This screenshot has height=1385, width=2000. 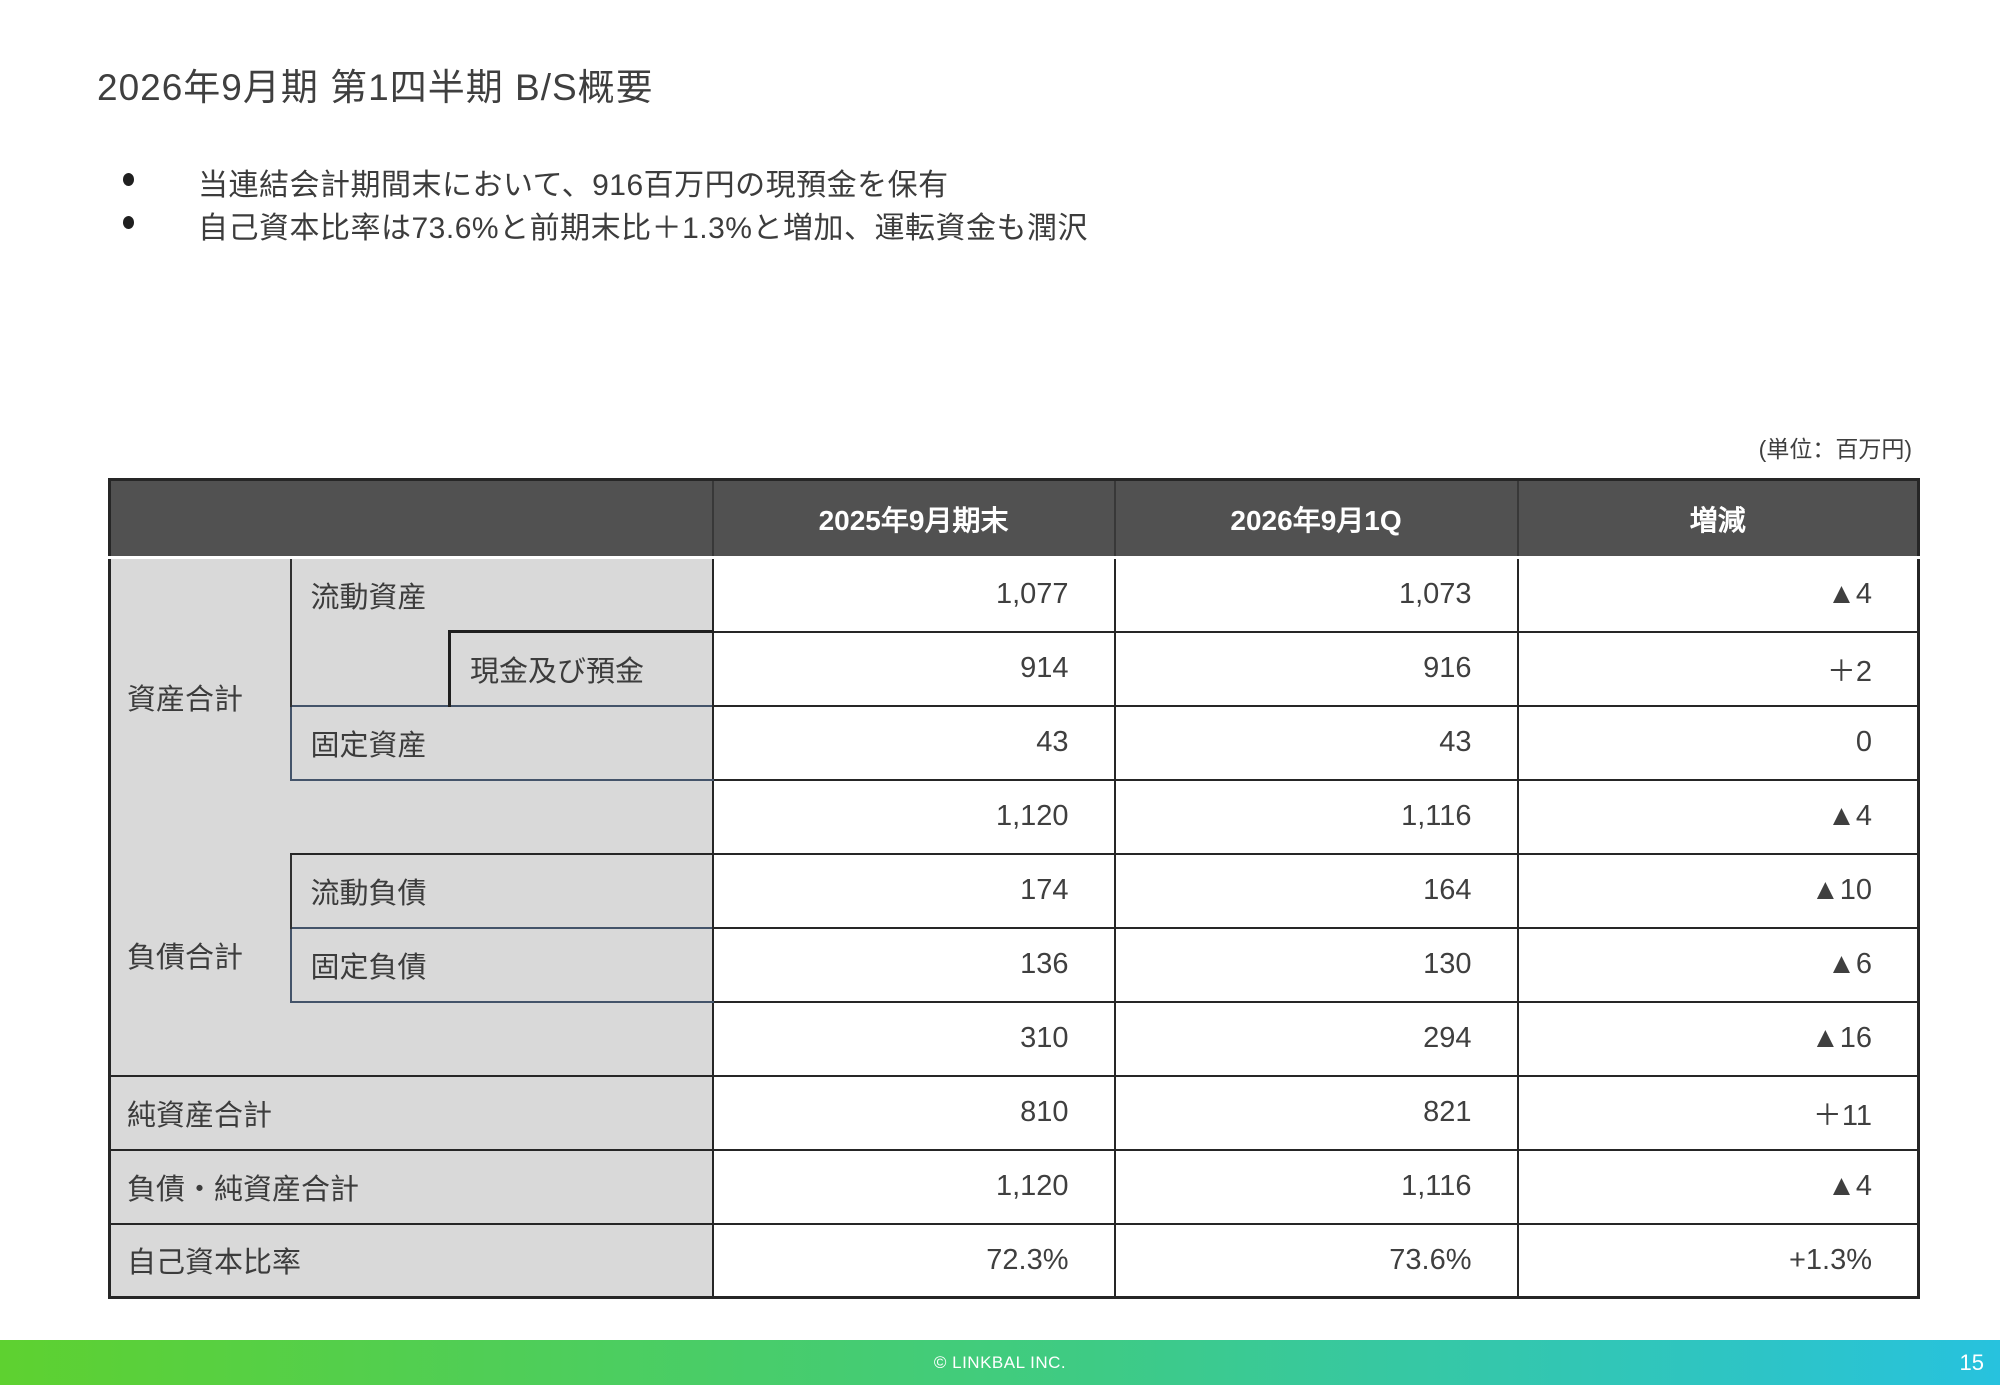 I want to click on cell-value: ▲6, so click(x=1717, y=965).